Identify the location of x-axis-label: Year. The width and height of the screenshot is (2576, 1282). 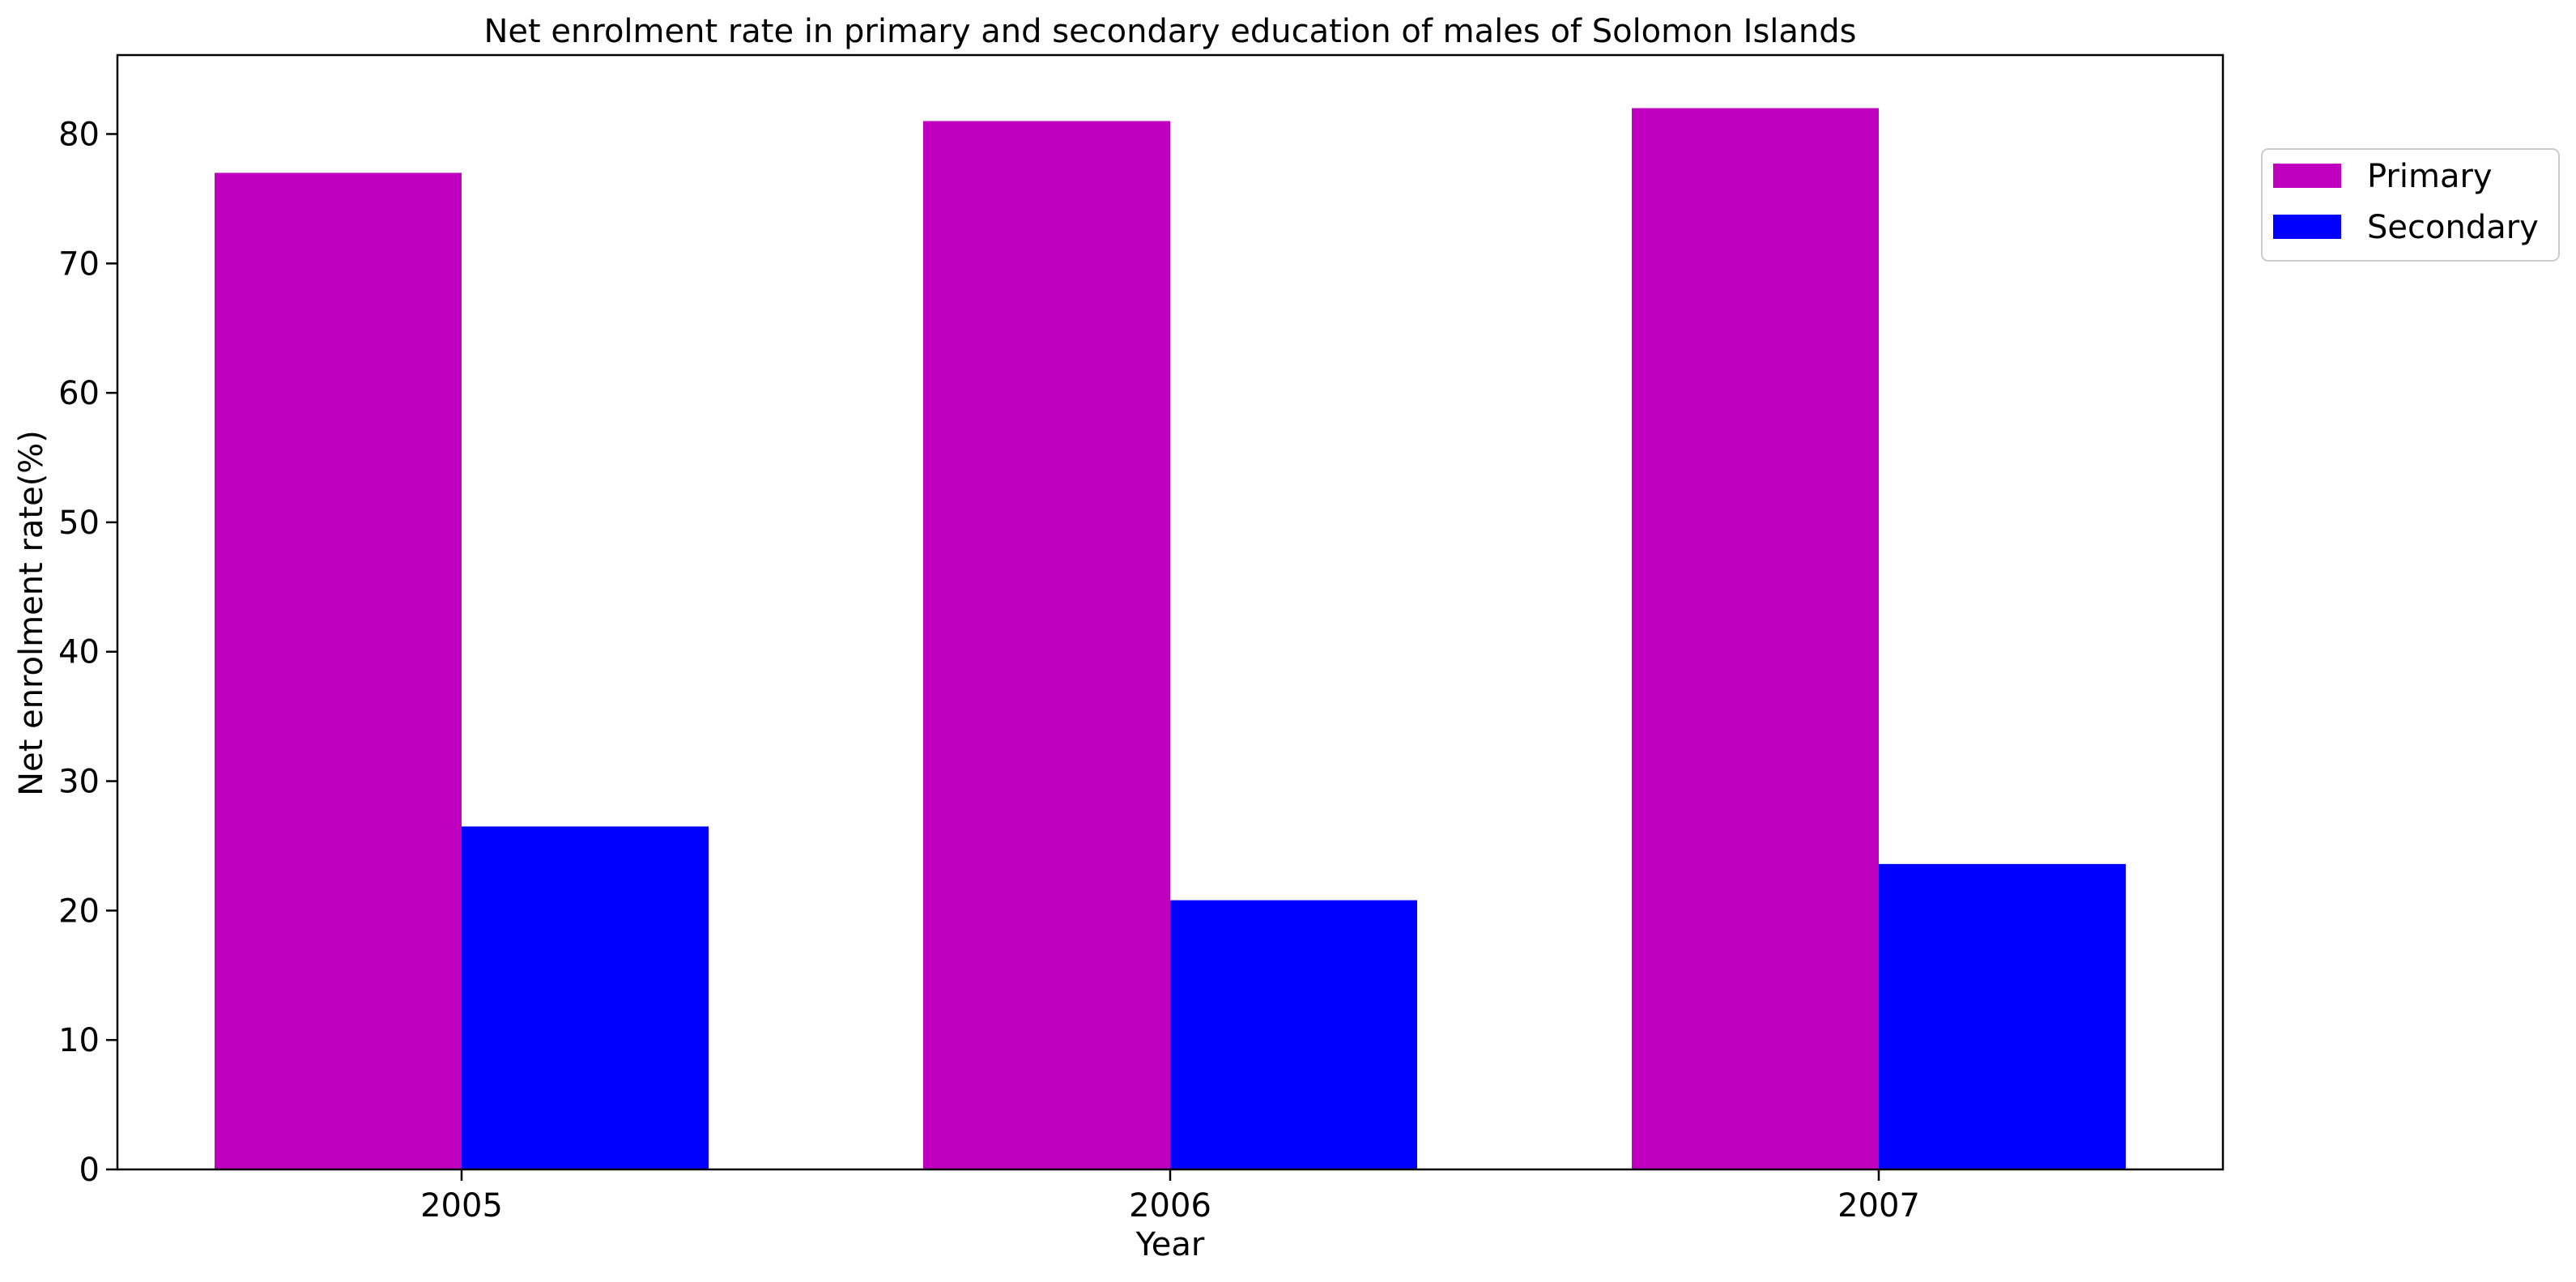
(1170, 1244).